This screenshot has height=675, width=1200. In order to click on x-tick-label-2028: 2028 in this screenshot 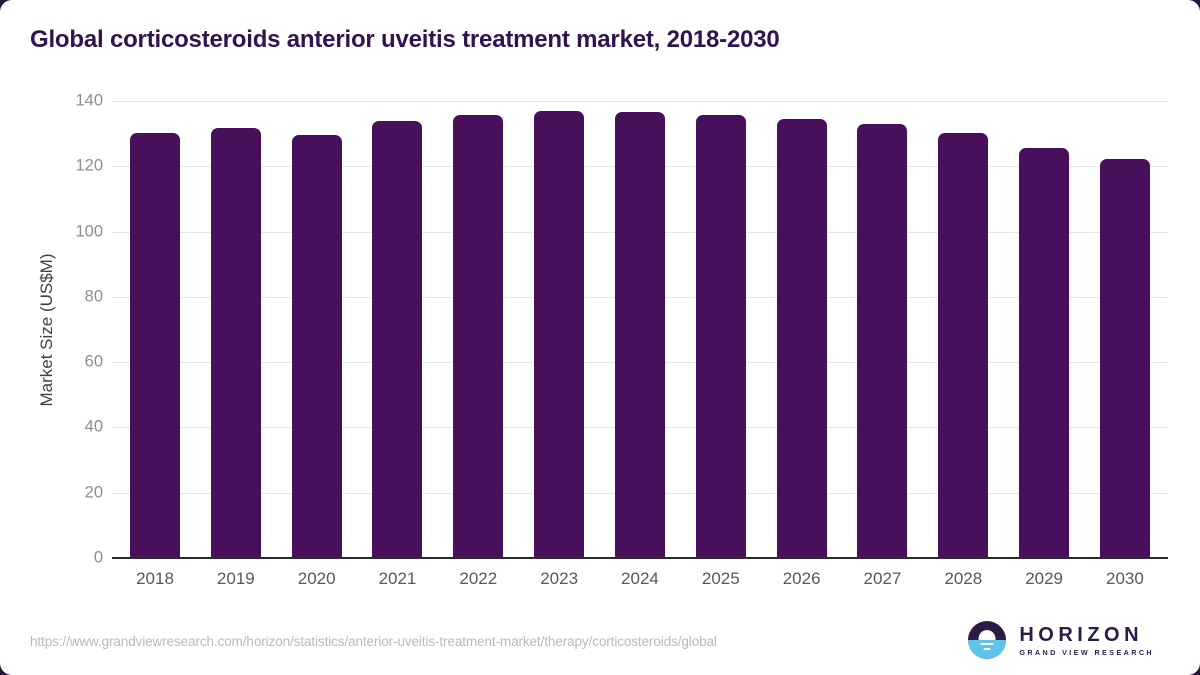, I will do `click(963, 578)`.